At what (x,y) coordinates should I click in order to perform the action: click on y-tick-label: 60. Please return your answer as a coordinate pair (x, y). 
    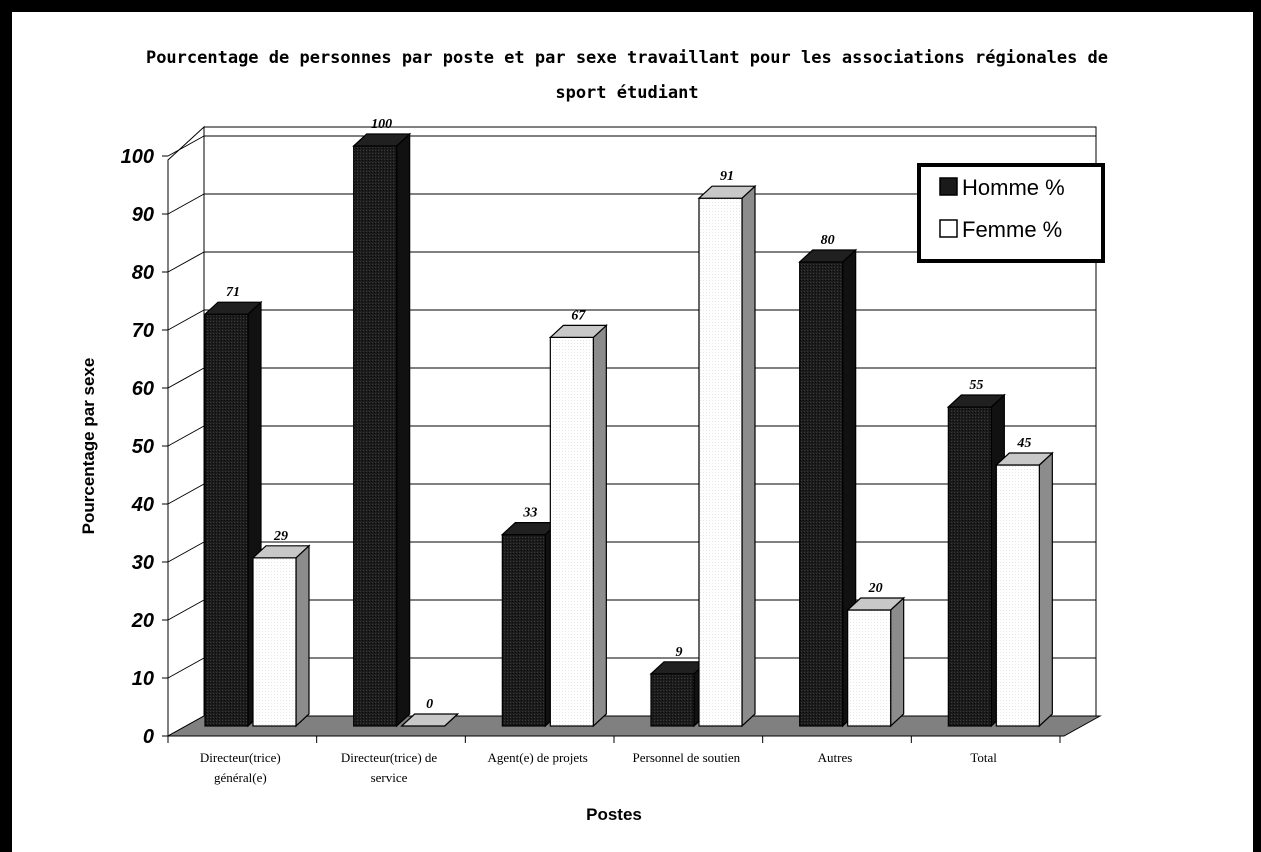
    Looking at the image, I should click on (143, 389).